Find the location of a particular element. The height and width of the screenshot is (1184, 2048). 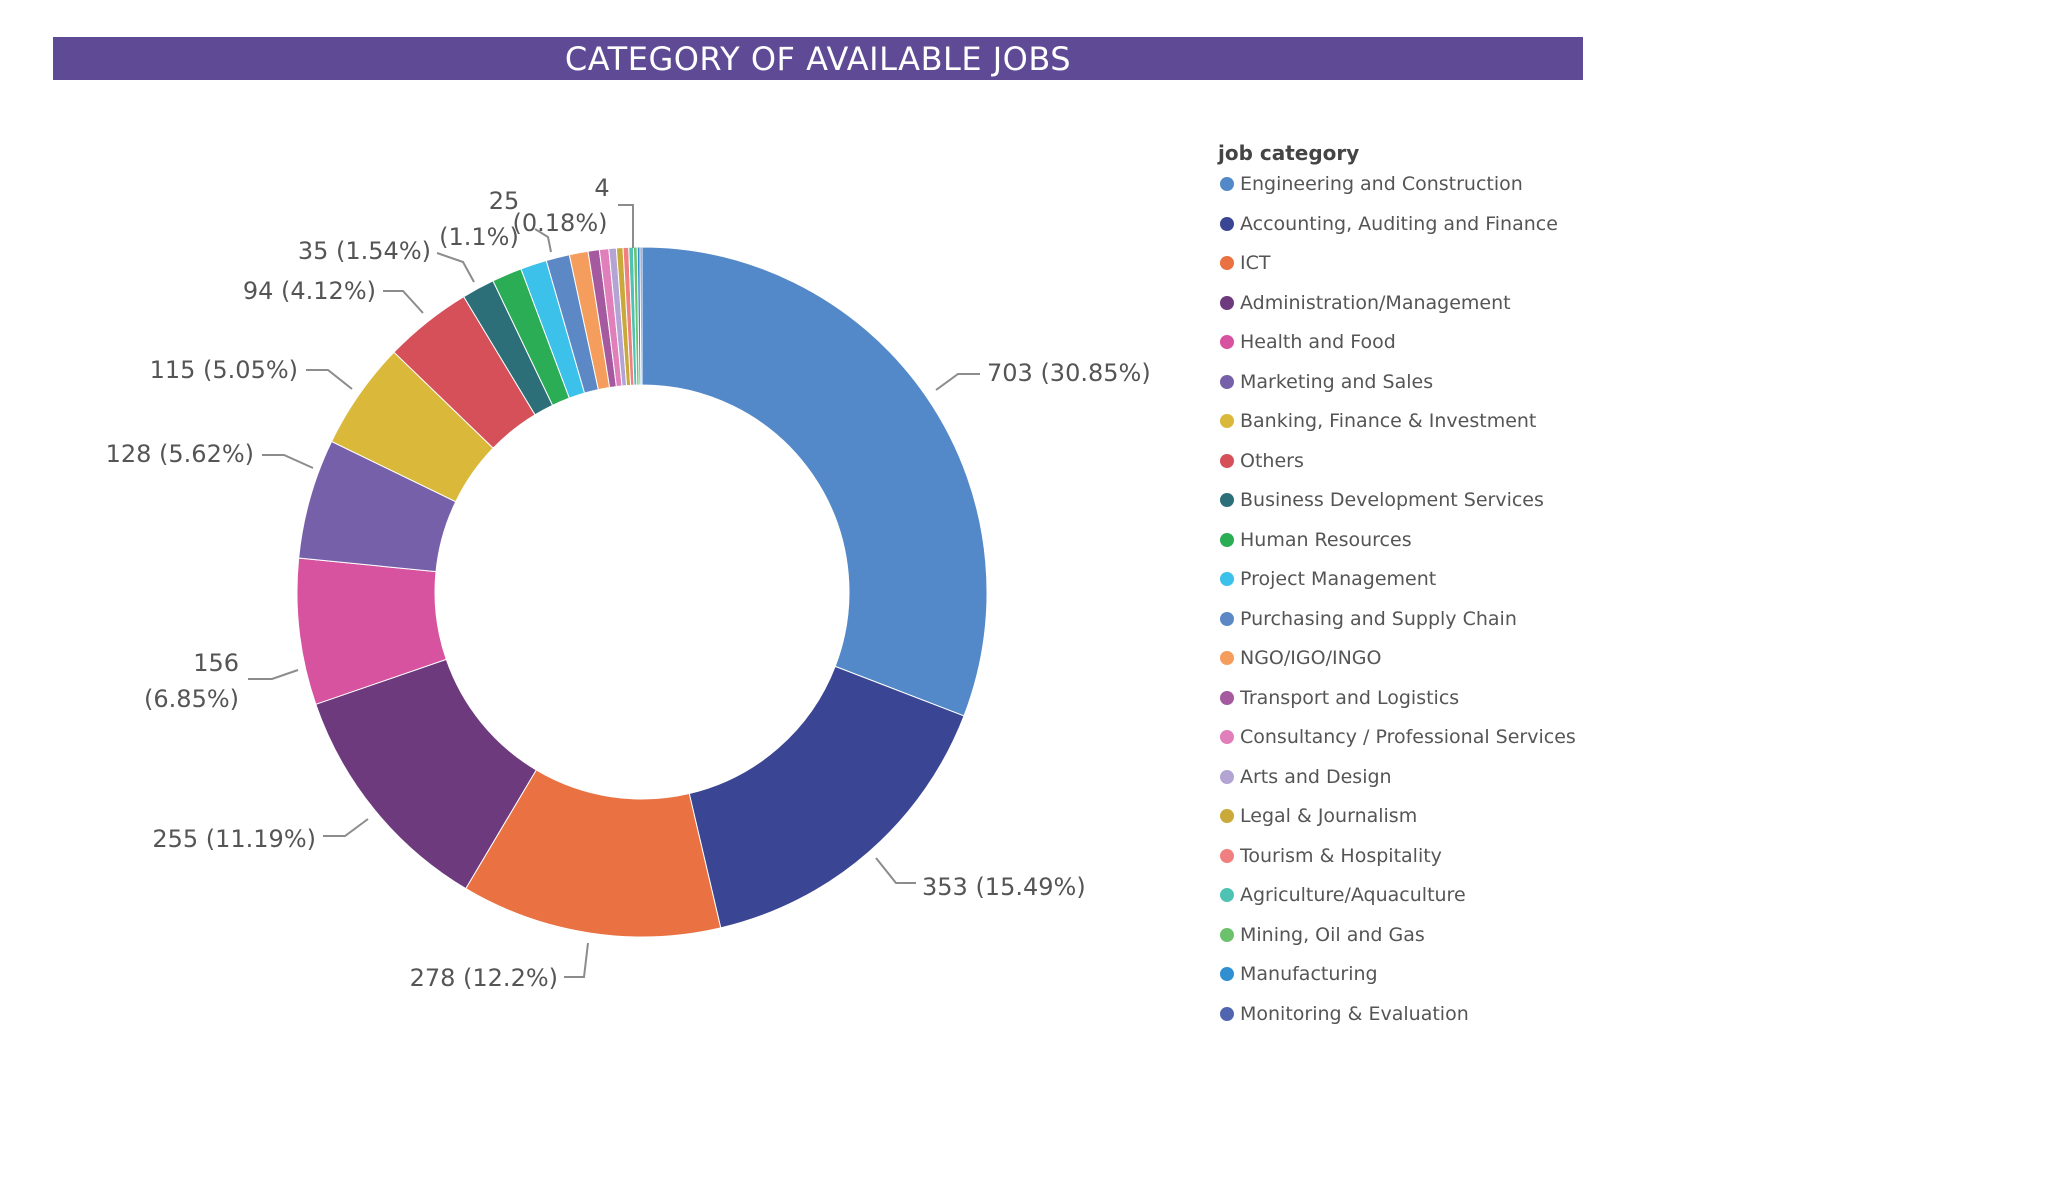

chart-title: CATEGORY OF AVAILABLE JOBS is located at coordinates (818, 58).